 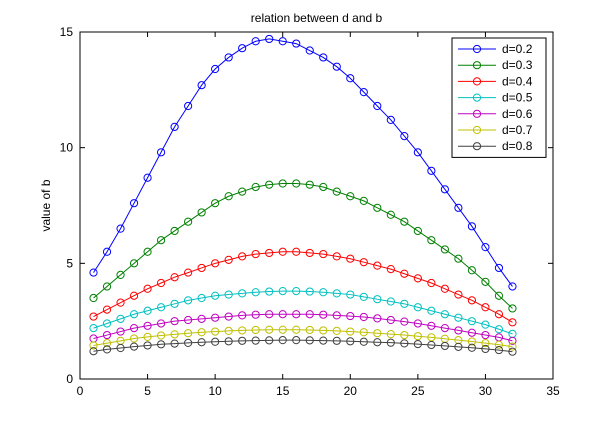 I want to click on legend-label: d=0.2, so click(x=517, y=49).